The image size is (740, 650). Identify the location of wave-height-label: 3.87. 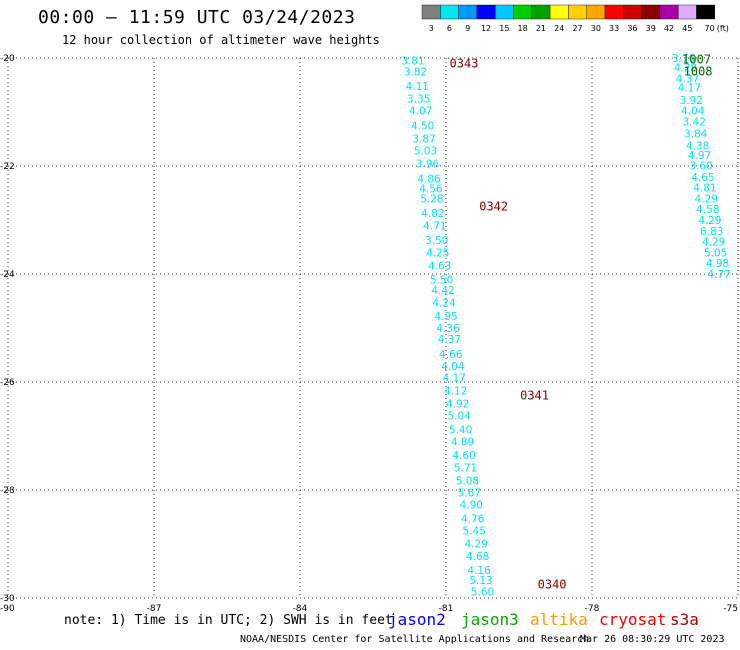
(423, 139).